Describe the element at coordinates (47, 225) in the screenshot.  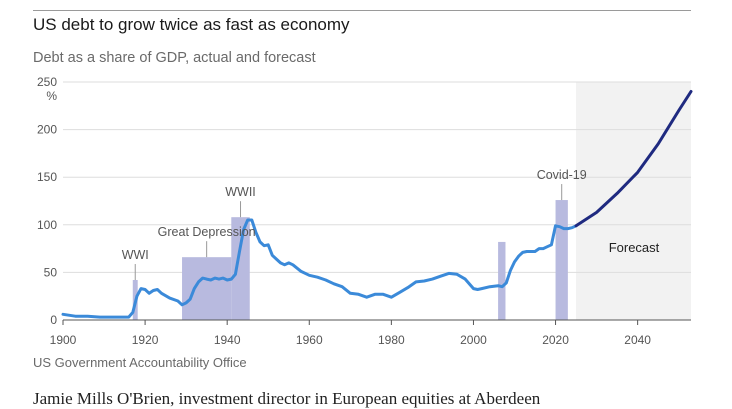
I see `y-tick-label: 100` at that location.